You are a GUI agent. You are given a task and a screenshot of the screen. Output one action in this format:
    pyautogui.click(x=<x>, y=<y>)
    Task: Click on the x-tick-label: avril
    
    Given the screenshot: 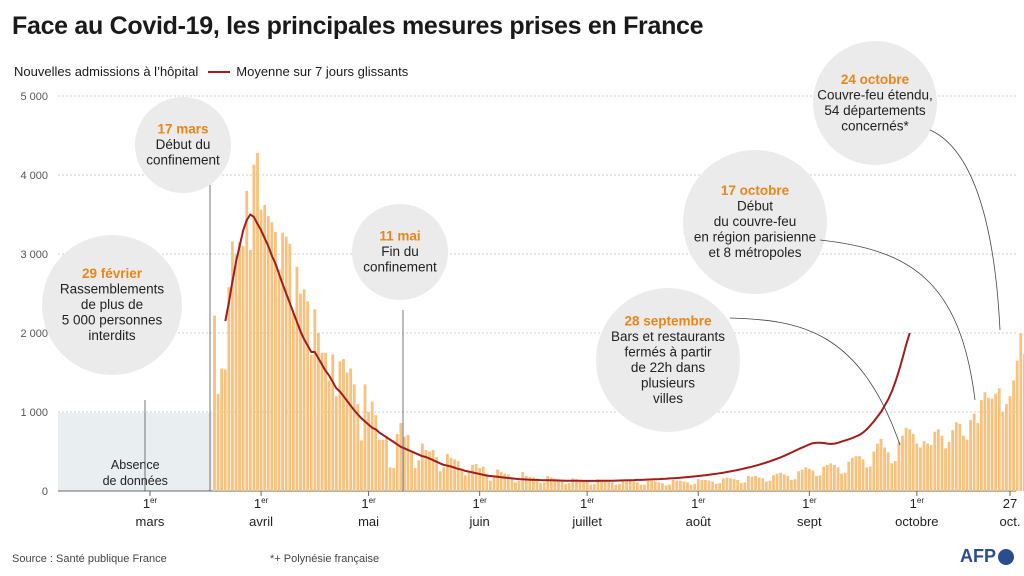 What is the action you would take?
    pyautogui.click(x=261, y=521)
    